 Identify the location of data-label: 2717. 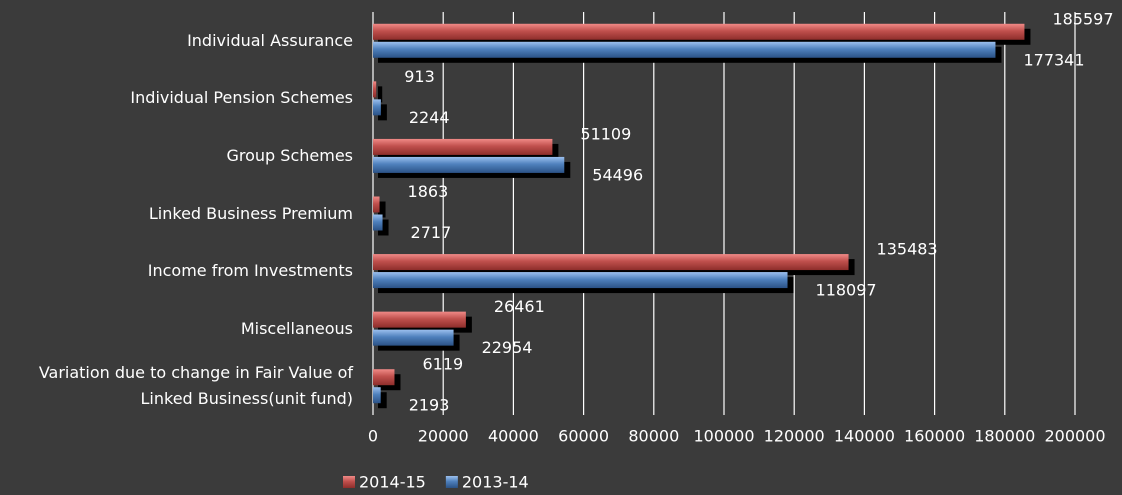
(431, 232).